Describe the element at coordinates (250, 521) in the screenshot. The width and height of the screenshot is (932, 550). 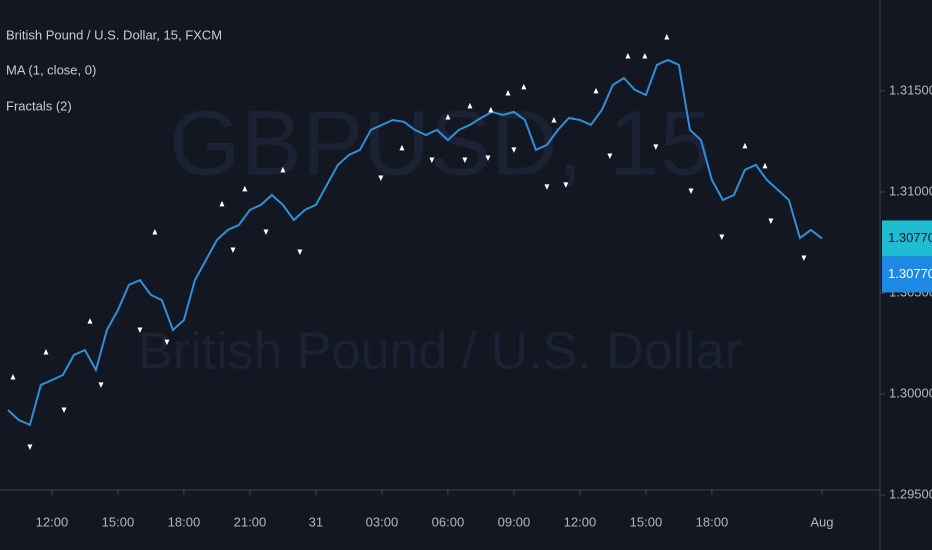
I see `x-tick-label: 21:00` at that location.